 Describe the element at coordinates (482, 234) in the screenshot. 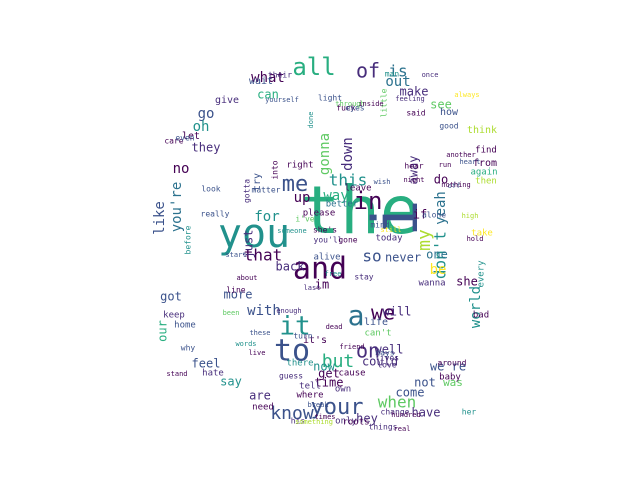

I see `word-take: take` at that location.